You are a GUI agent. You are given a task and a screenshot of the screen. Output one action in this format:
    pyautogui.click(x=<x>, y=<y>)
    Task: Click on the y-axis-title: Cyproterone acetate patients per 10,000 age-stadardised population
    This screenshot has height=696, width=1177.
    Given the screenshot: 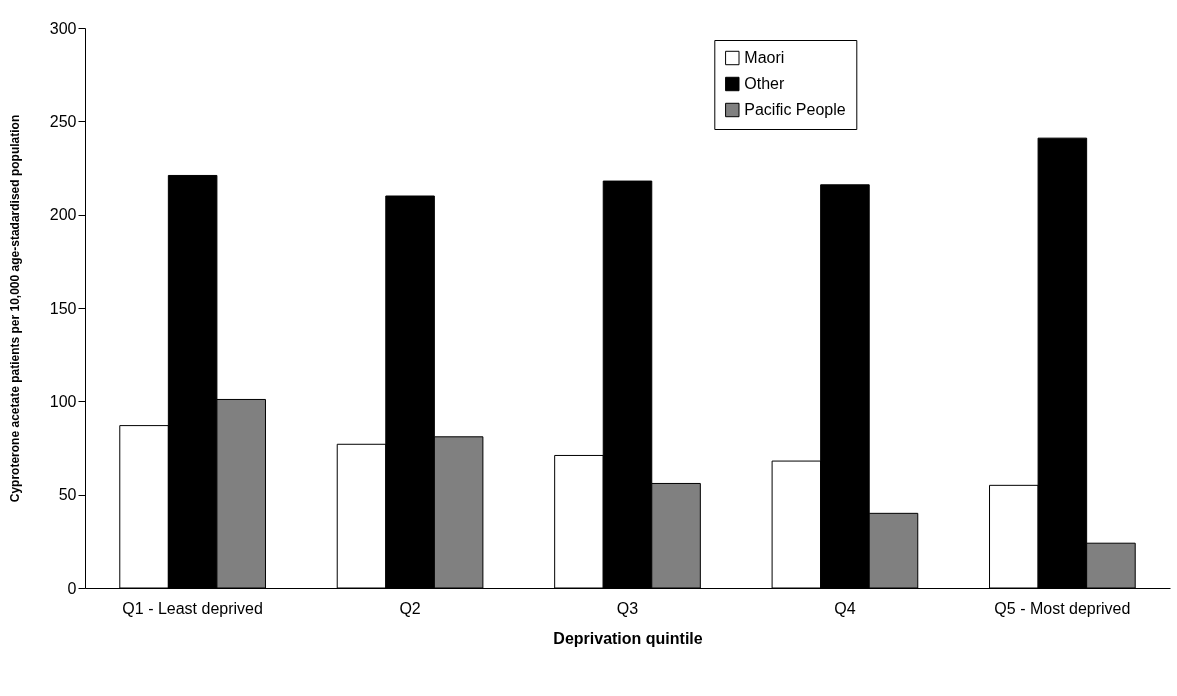 What is the action you would take?
    pyautogui.click(x=14, y=308)
    